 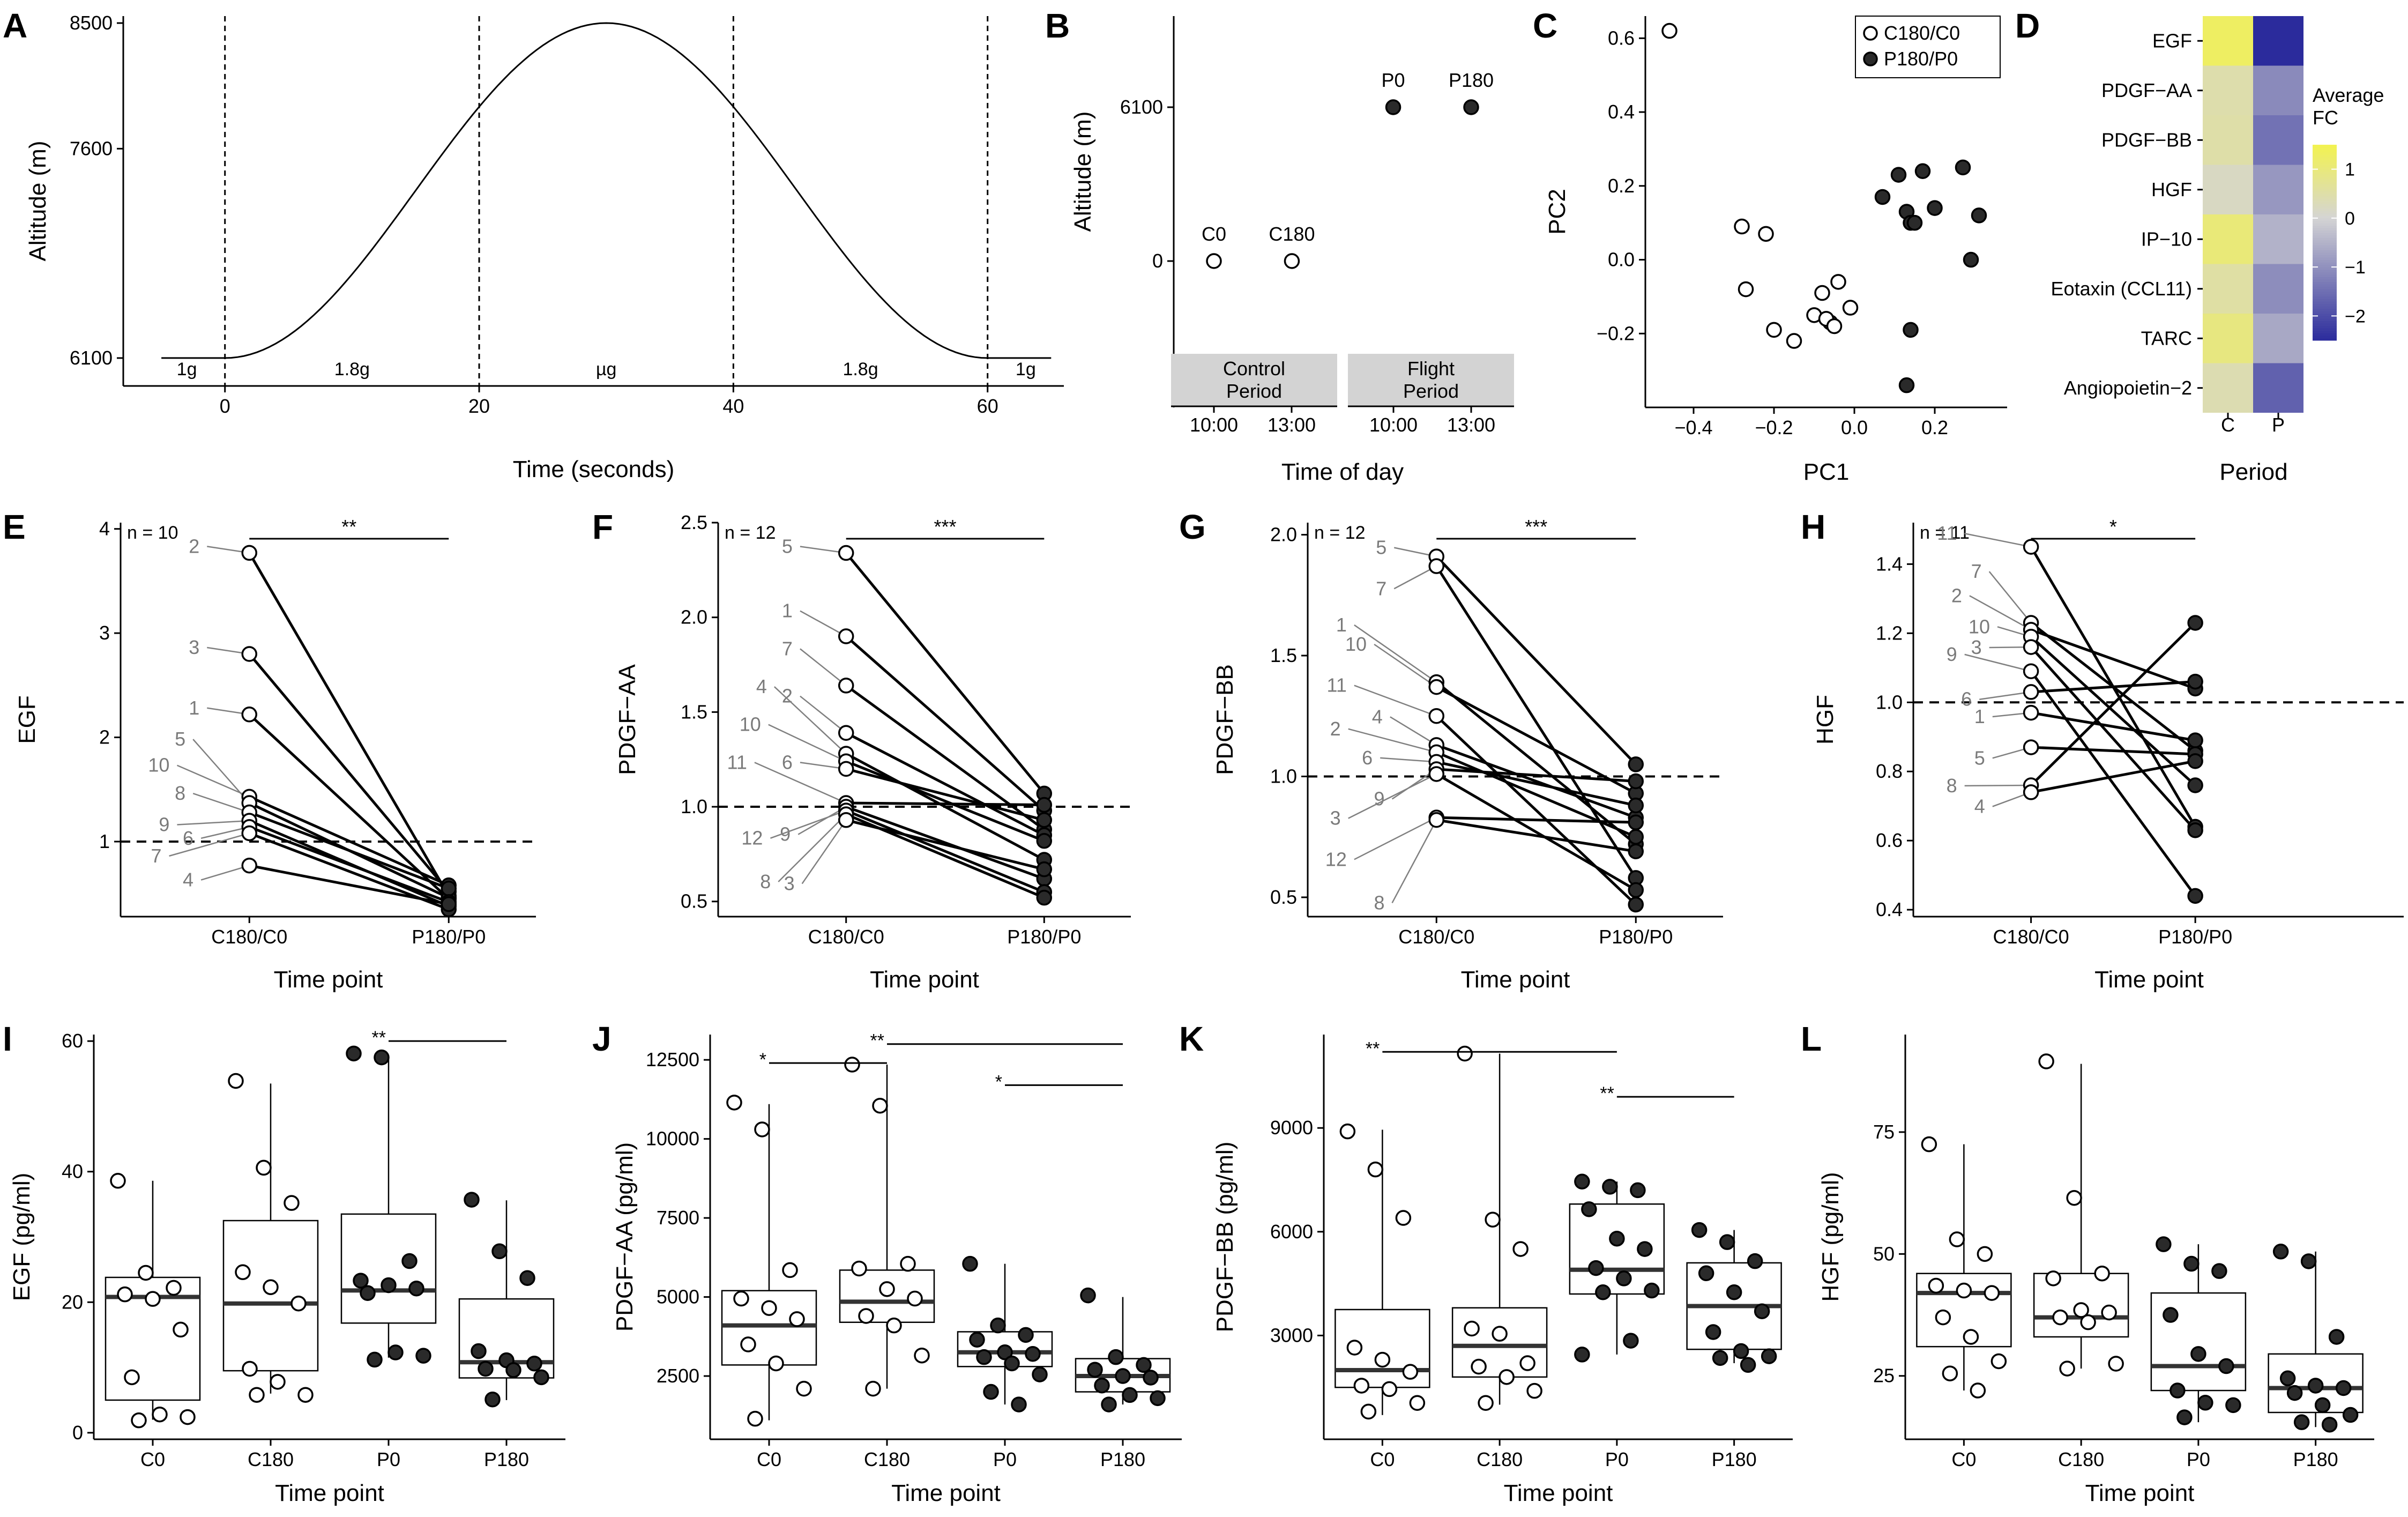 I want to click on x-axis-title: Time point, so click(x=1559, y=1493).